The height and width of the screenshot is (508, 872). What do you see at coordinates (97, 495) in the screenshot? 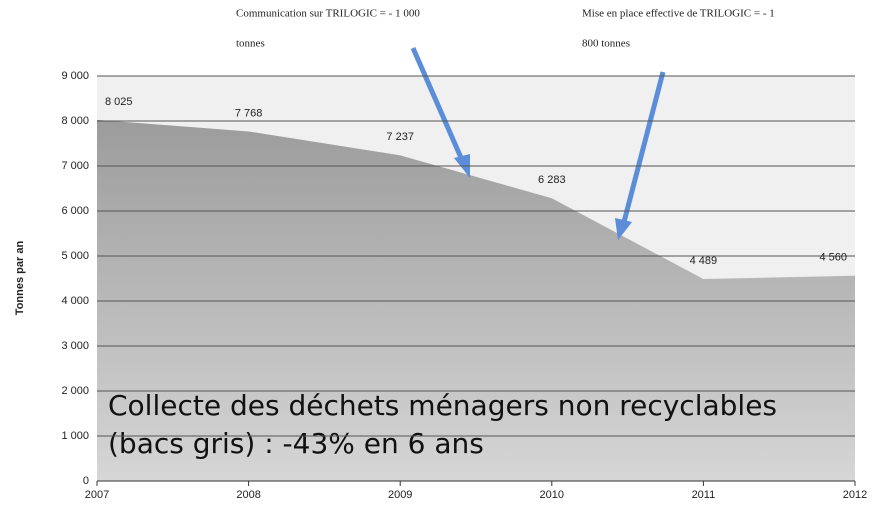
I see `x-tick-label: 2007` at bounding box center [97, 495].